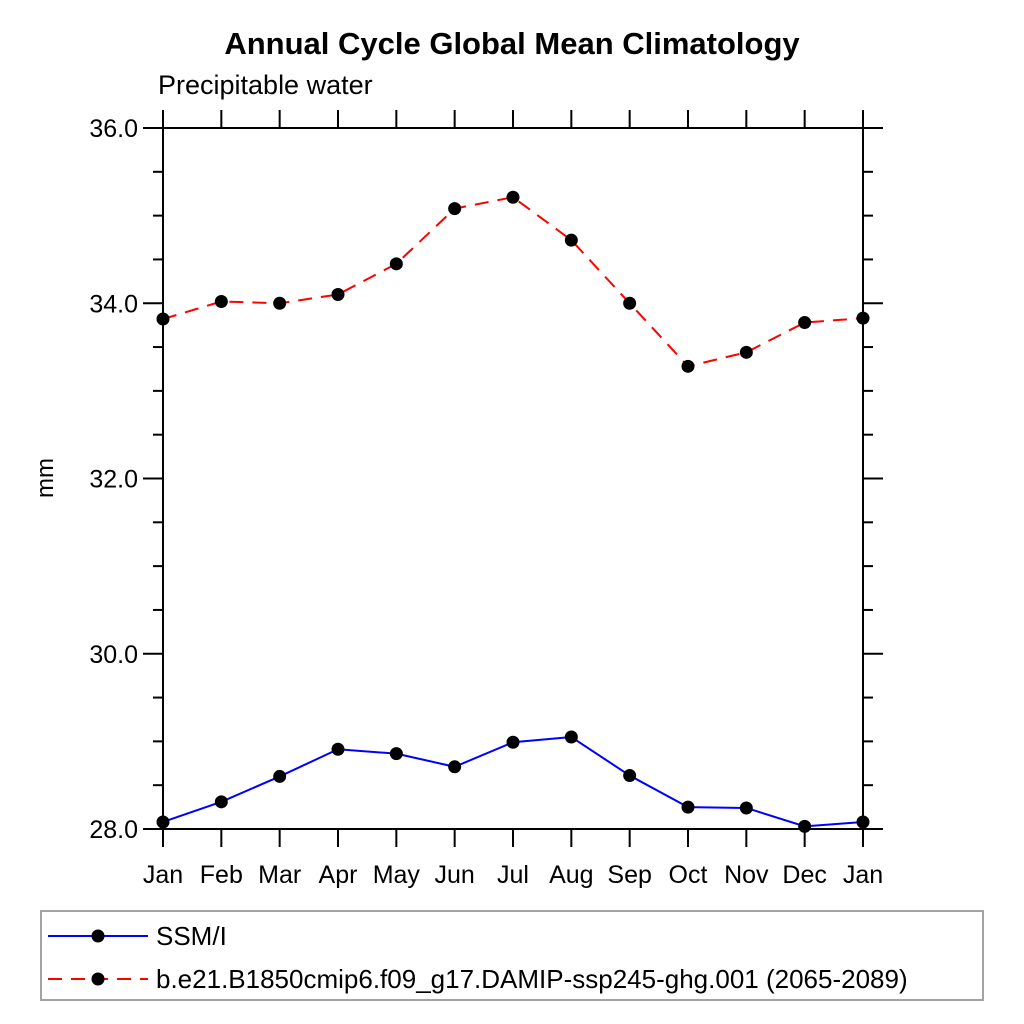 This screenshot has height=1024, width=1024. I want to click on x-tick-label: Jun, so click(455, 875).